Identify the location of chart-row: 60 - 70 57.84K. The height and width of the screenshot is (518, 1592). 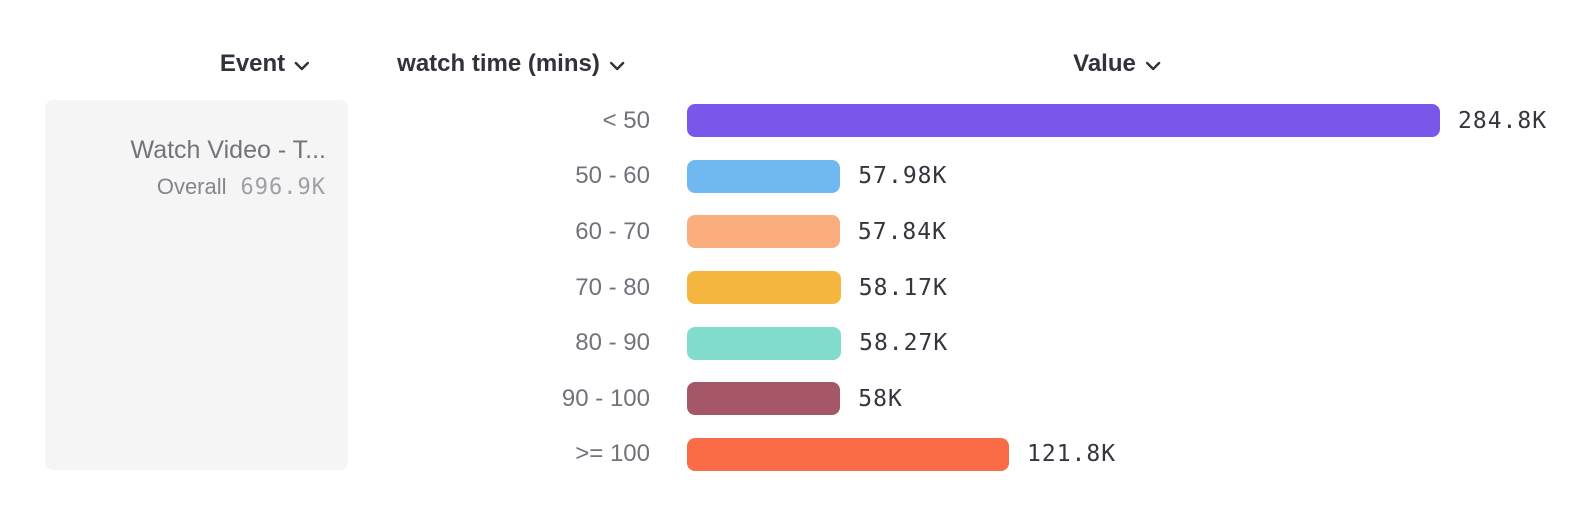
(796, 232).